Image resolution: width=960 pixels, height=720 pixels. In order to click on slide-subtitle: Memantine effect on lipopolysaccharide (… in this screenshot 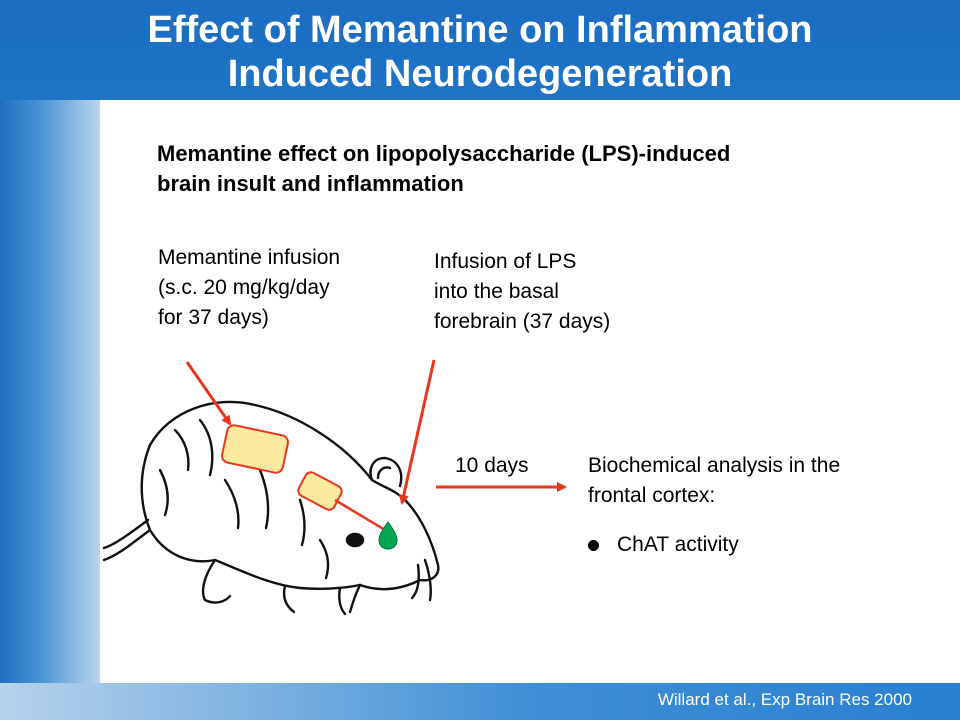, I will do `click(517, 169)`.